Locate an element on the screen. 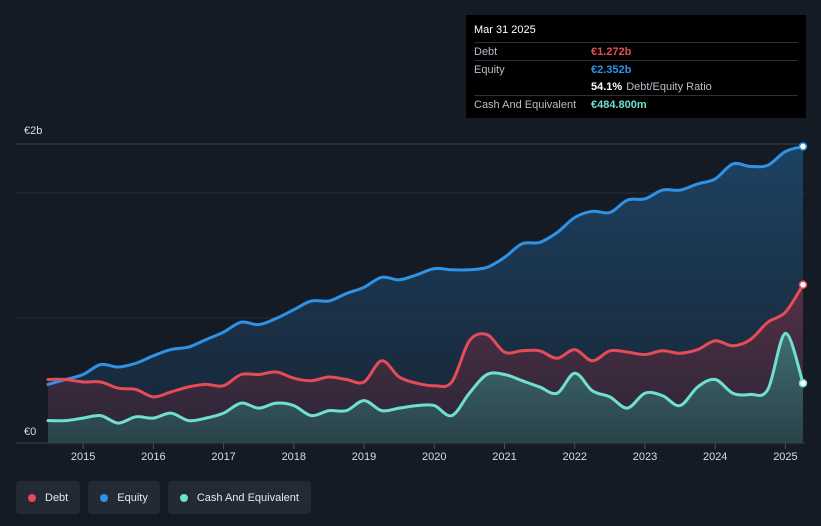 Image resolution: width=821 pixels, height=526 pixels. series-endpoints is located at coordinates (803, 265).